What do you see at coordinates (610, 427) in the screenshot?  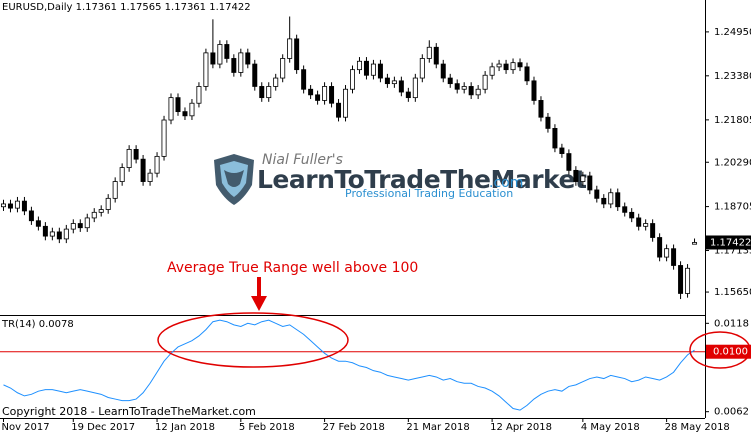 I see `x-tick-label: 4 May 2018` at bounding box center [610, 427].